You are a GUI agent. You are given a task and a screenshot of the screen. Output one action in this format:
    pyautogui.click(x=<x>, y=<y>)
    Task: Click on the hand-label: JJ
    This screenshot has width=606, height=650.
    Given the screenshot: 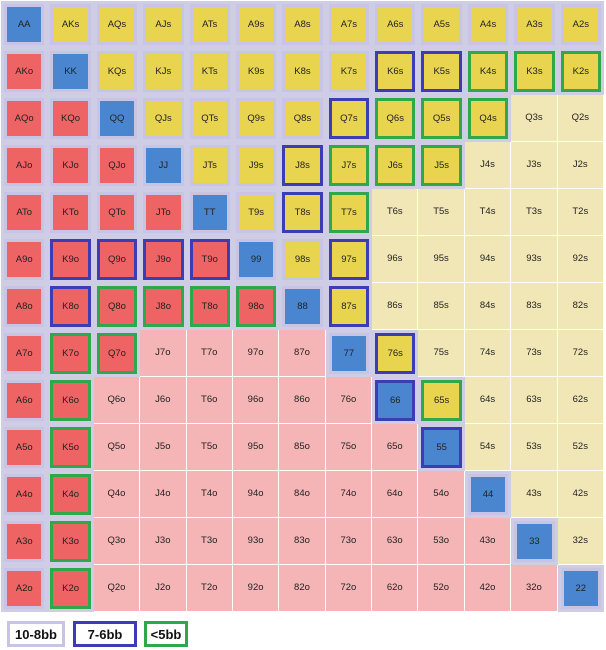 What is the action you would take?
    pyautogui.click(x=163, y=165)
    